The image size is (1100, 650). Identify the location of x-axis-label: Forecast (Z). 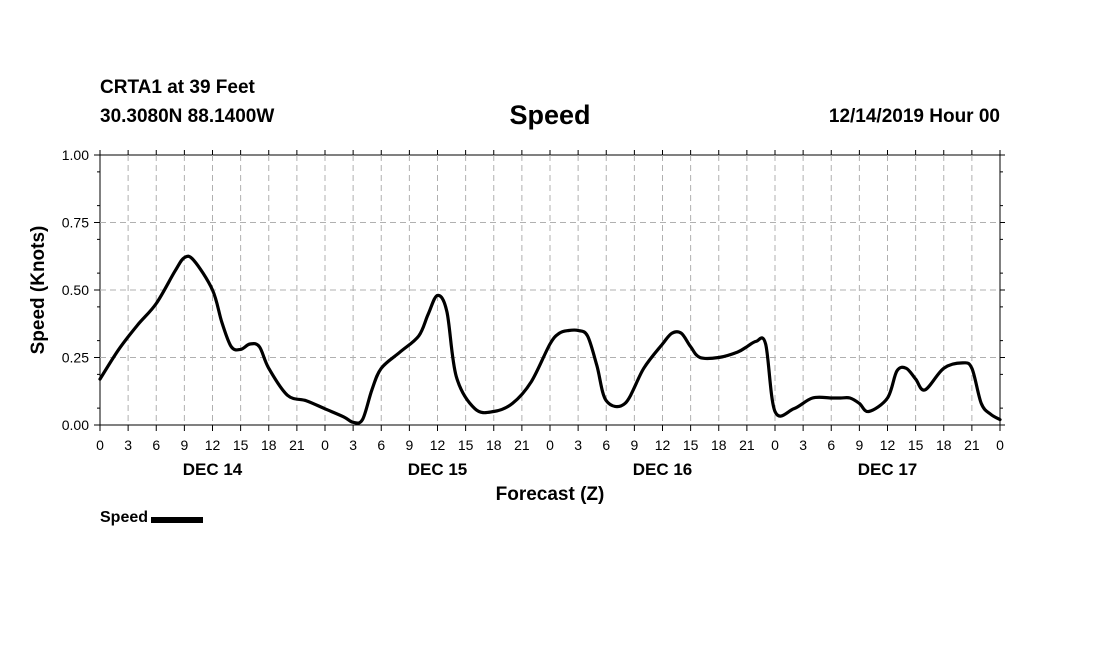
(550, 494).